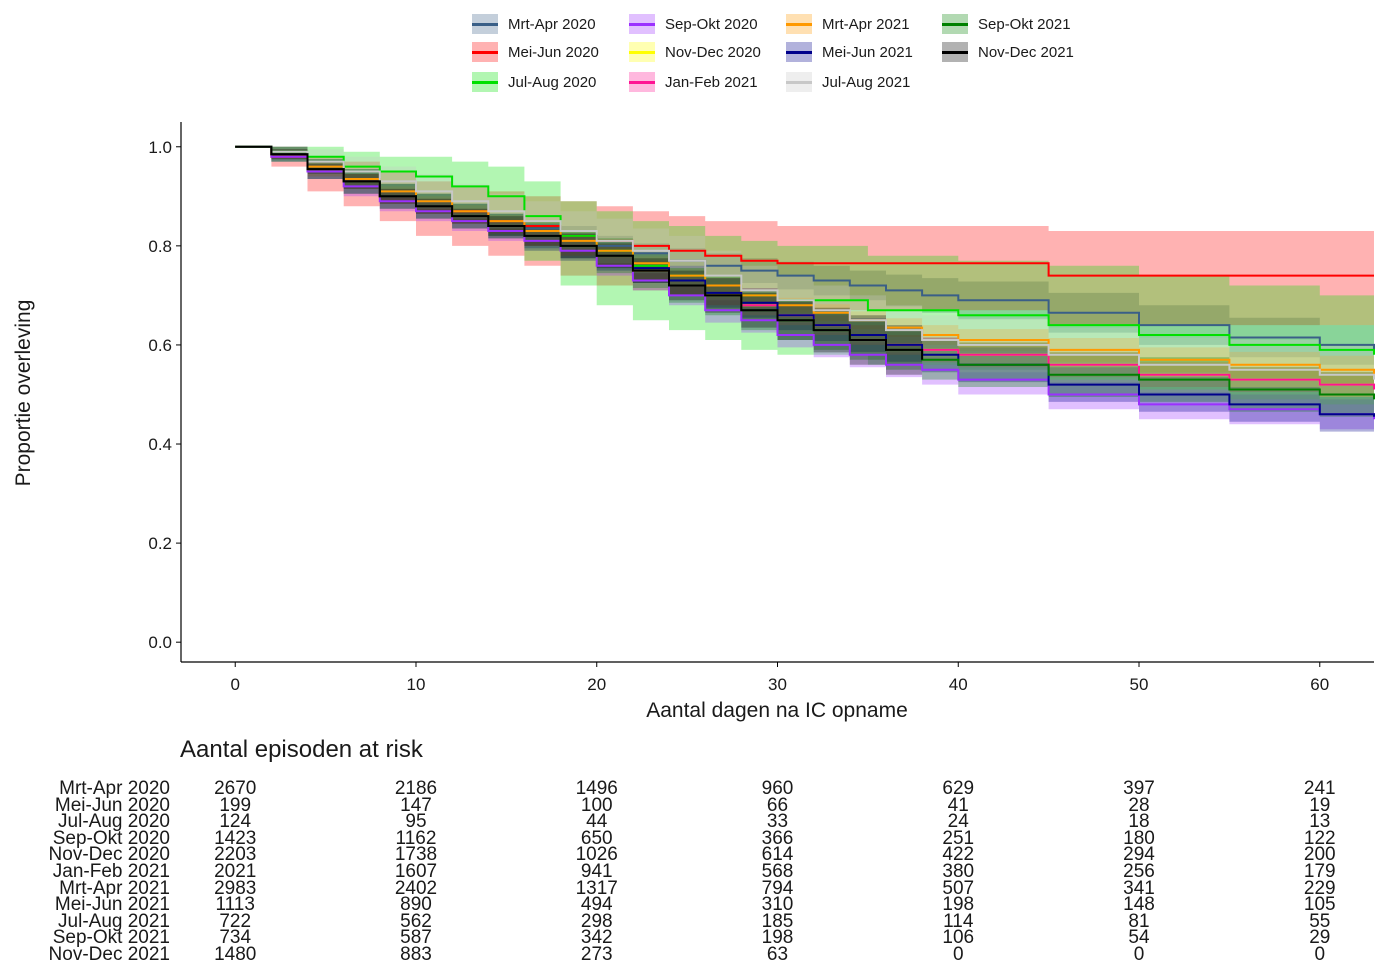 This screenshot has height=967, width=1382. What do you see at coordinates (109, 855) in the screenshot?
I see `risk-row-label: Nov-Dec 2020` at bounding box center [109, 855].